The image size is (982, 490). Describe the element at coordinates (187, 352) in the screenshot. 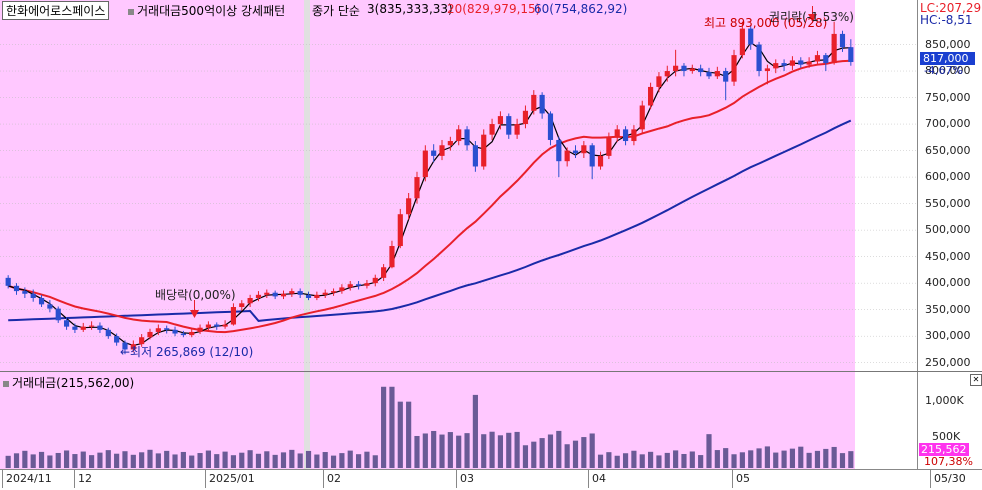

I see `low-annotation: ←최저 265,869 (12/10)` at that location.